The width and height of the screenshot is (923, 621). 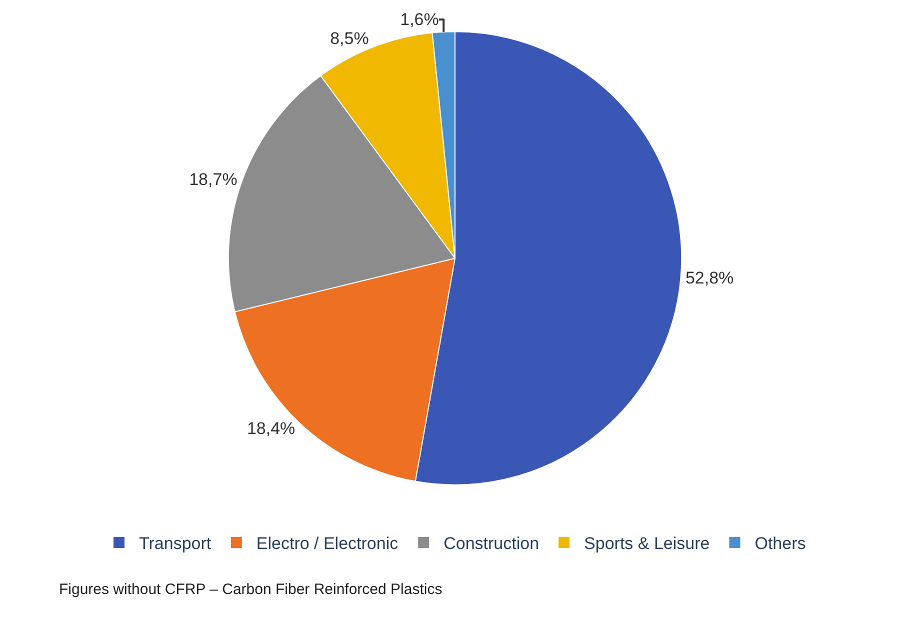 I want to click on data-label: 18,4%, so click(x=271, y=428).